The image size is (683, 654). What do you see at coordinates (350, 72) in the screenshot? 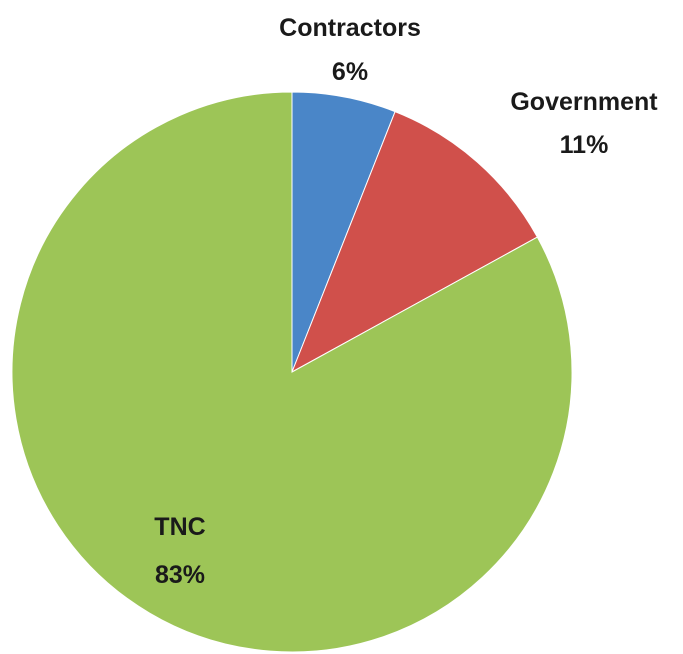
I see `slice-value-contractors: 6%` at bounding box center [350, 72].